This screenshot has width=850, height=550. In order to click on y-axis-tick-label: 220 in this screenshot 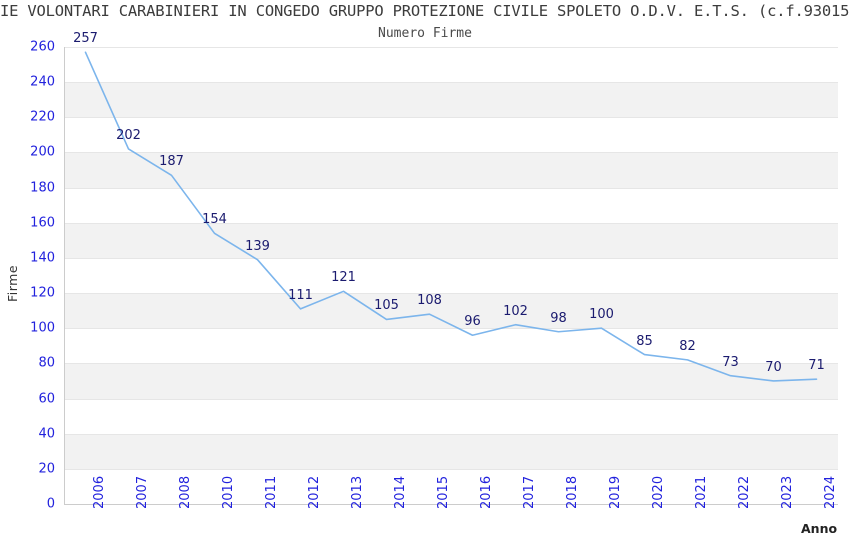, I will do `click(42, 117)`.